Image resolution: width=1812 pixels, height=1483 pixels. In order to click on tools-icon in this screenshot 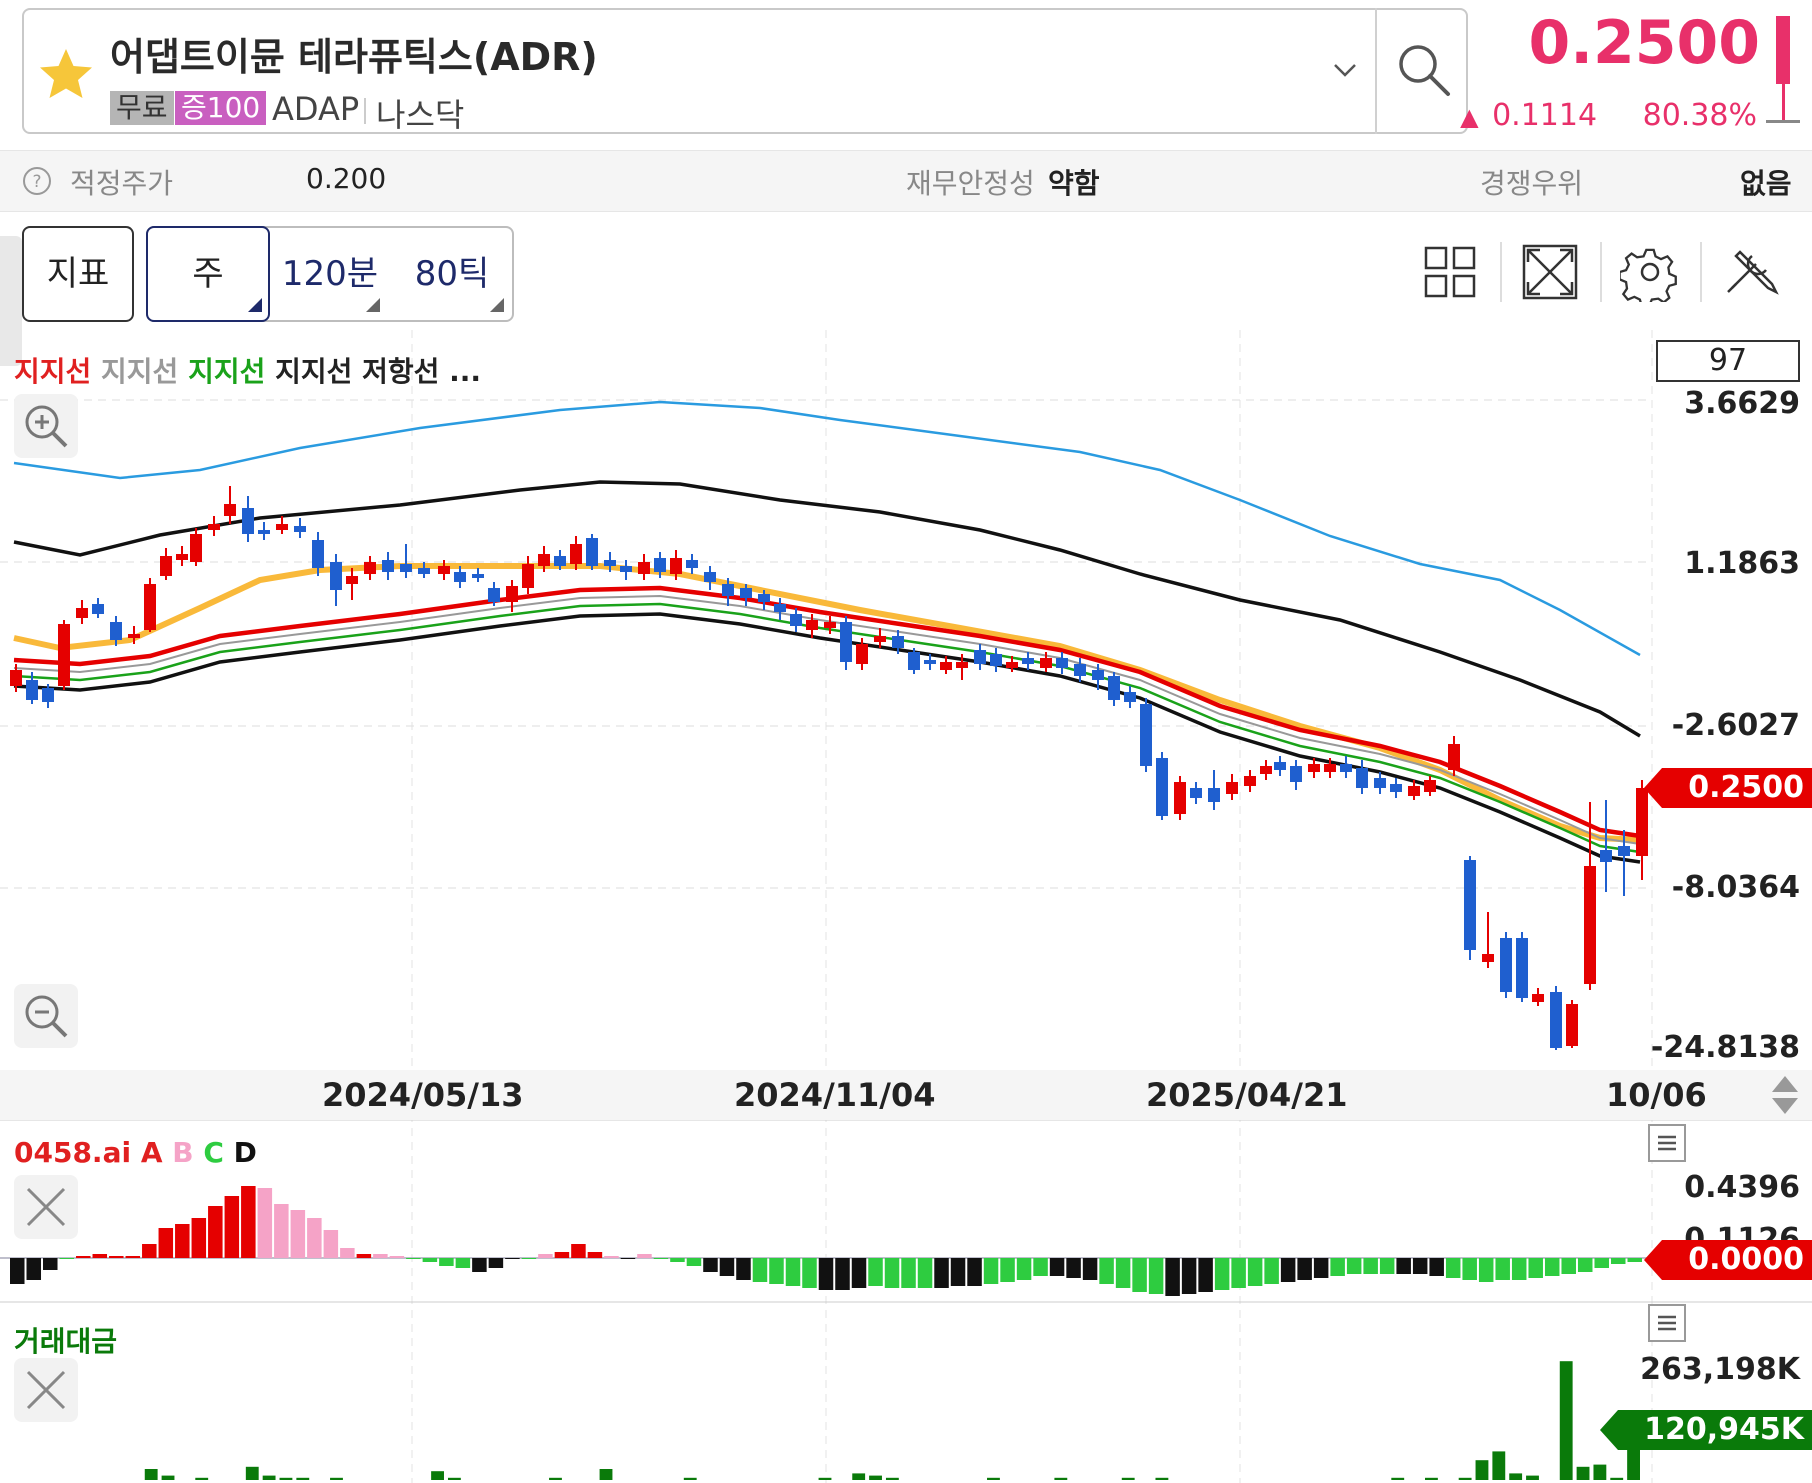, I will do `click(1752, 272)`.